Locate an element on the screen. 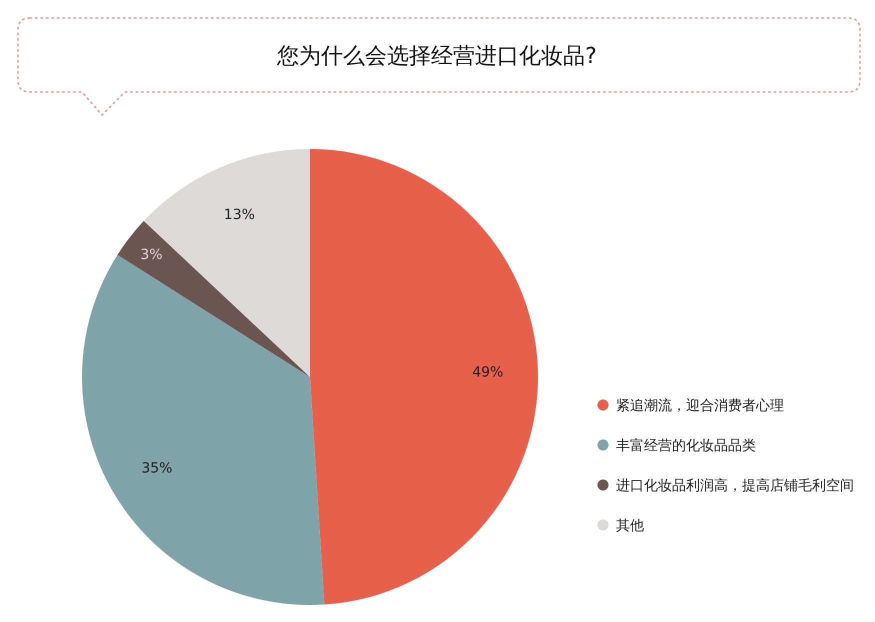 The height and width of the screenshot is (622, 875). legend-label: 进口化妆品利润高，提高店铺毛利空间 is located at coordinates (735, 486).